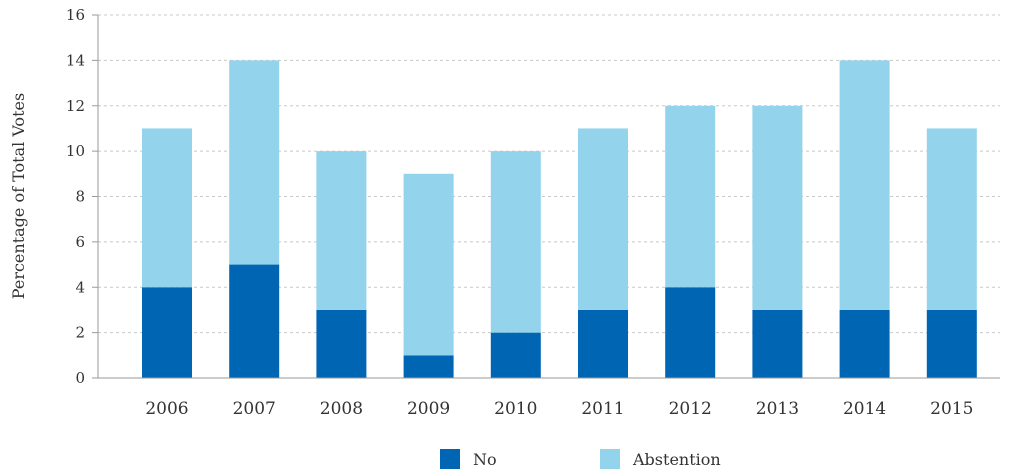 Image resolution: width=1011 pixels, height=474 pixels. What do you see at coordinates (341, 343) in the screenshot?
I see `bar-no-2008` at bounding box center [341, 343].